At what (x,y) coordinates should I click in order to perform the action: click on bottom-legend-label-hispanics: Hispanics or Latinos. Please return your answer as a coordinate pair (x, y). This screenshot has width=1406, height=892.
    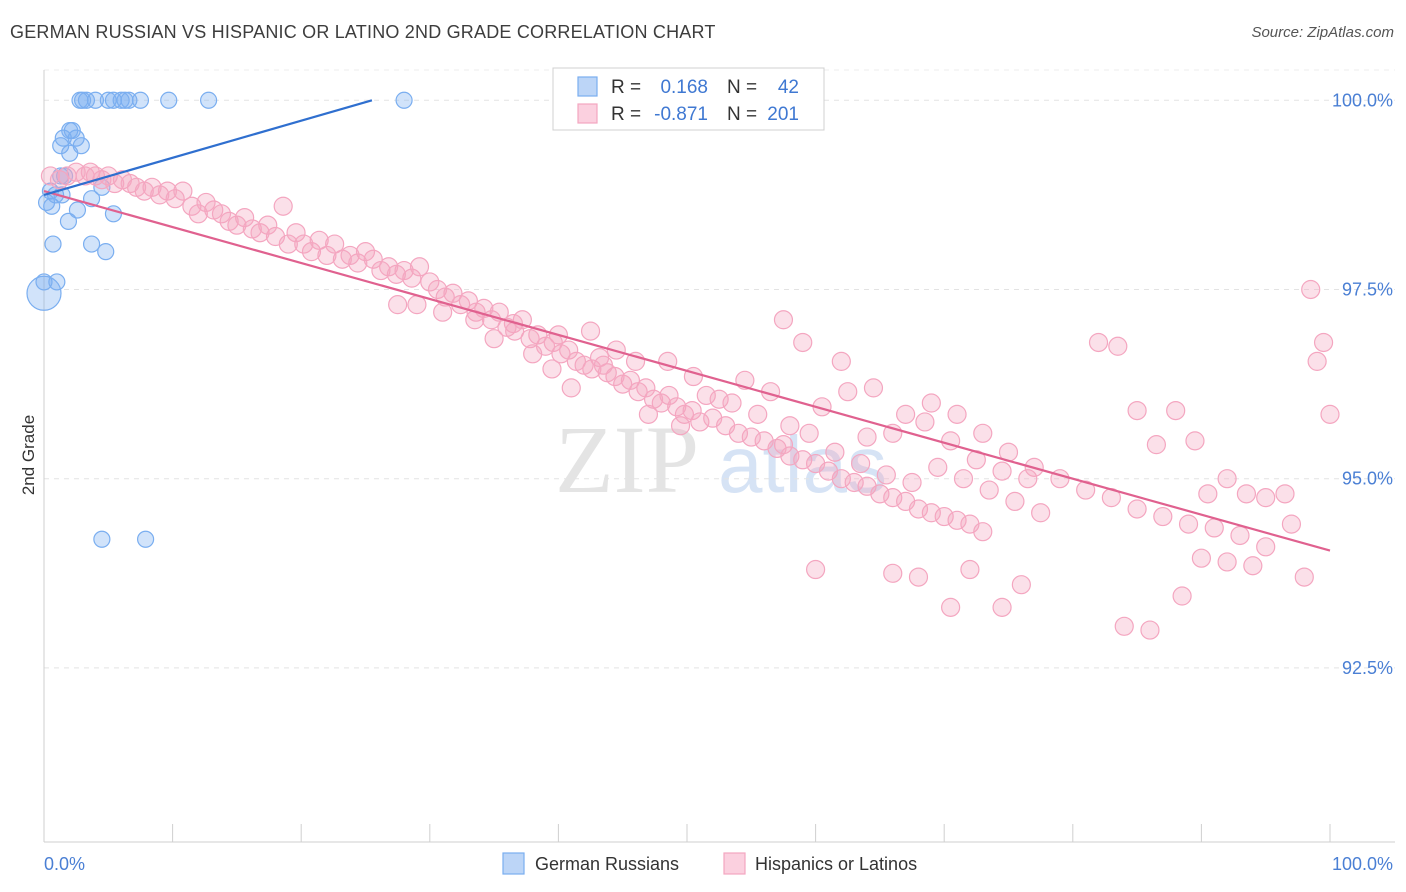
    Looking at the image, I should click on (836, 864).